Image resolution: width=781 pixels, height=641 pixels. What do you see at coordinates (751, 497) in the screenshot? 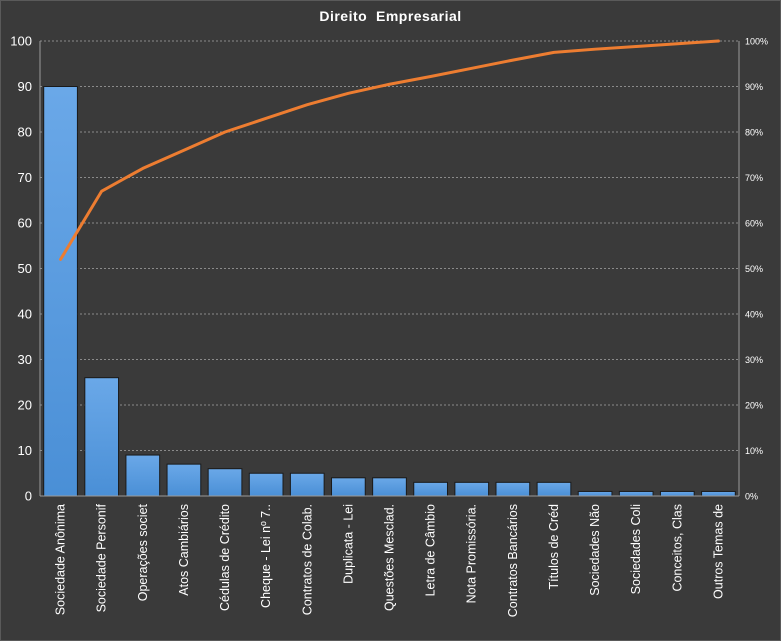
I see `y2-tick-label: 0%` at bounding box center [751, 497].